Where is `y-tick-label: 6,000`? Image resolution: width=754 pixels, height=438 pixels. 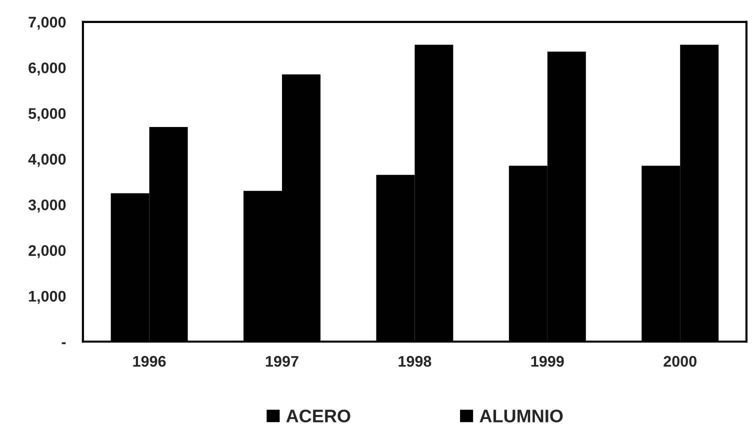
y-tick-label: 6,000 is located at coordinates (47, 69).